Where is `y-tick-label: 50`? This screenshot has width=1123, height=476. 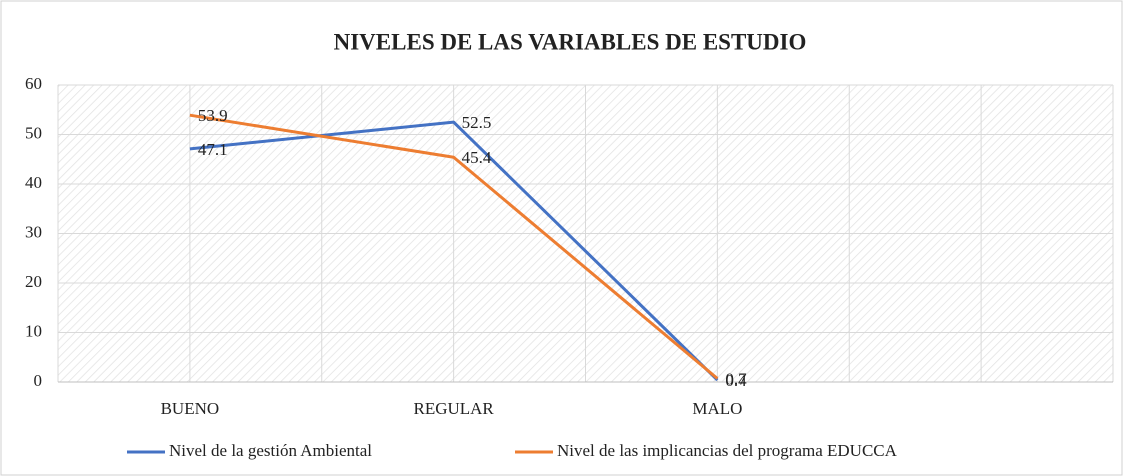 y-tick-label: 50 is located at coordinates (33, 132).